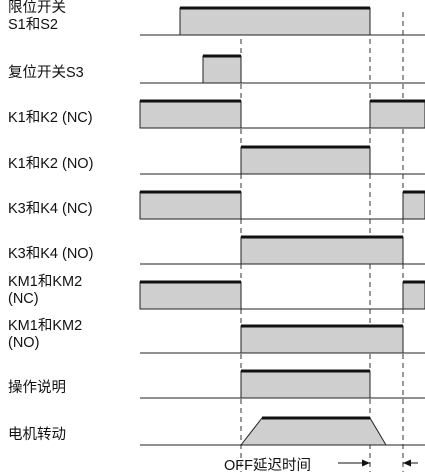  Describe the element at coordinates (33, 24) in the screenshot. I see `row-label-limit-switch-1: S1和S2` at that location.